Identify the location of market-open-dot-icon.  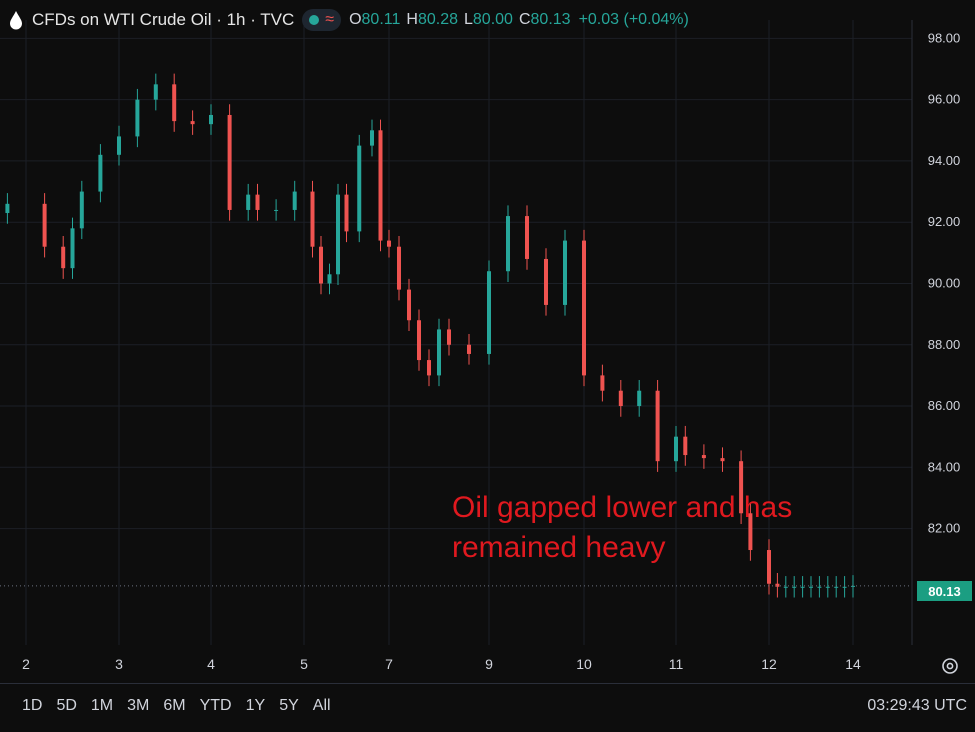
(314, 20).